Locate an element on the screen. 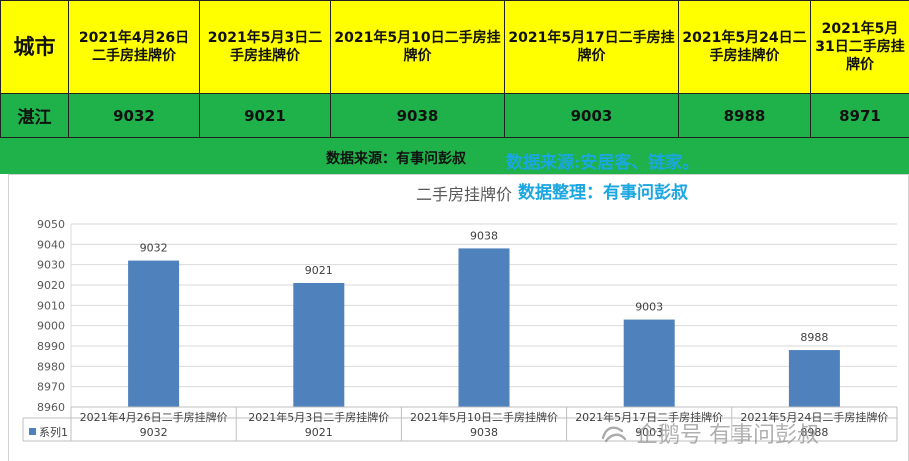  y-tick-label: 8970 is located at coordinates (51, 387).